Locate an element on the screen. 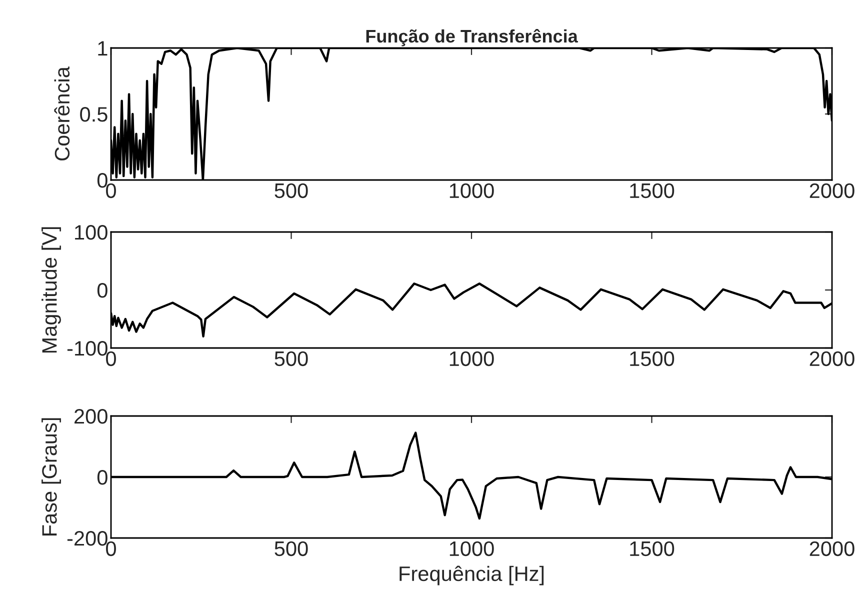 The image size is (865, 614). y-tick-label: -200 is located at coordinates (87, 538).